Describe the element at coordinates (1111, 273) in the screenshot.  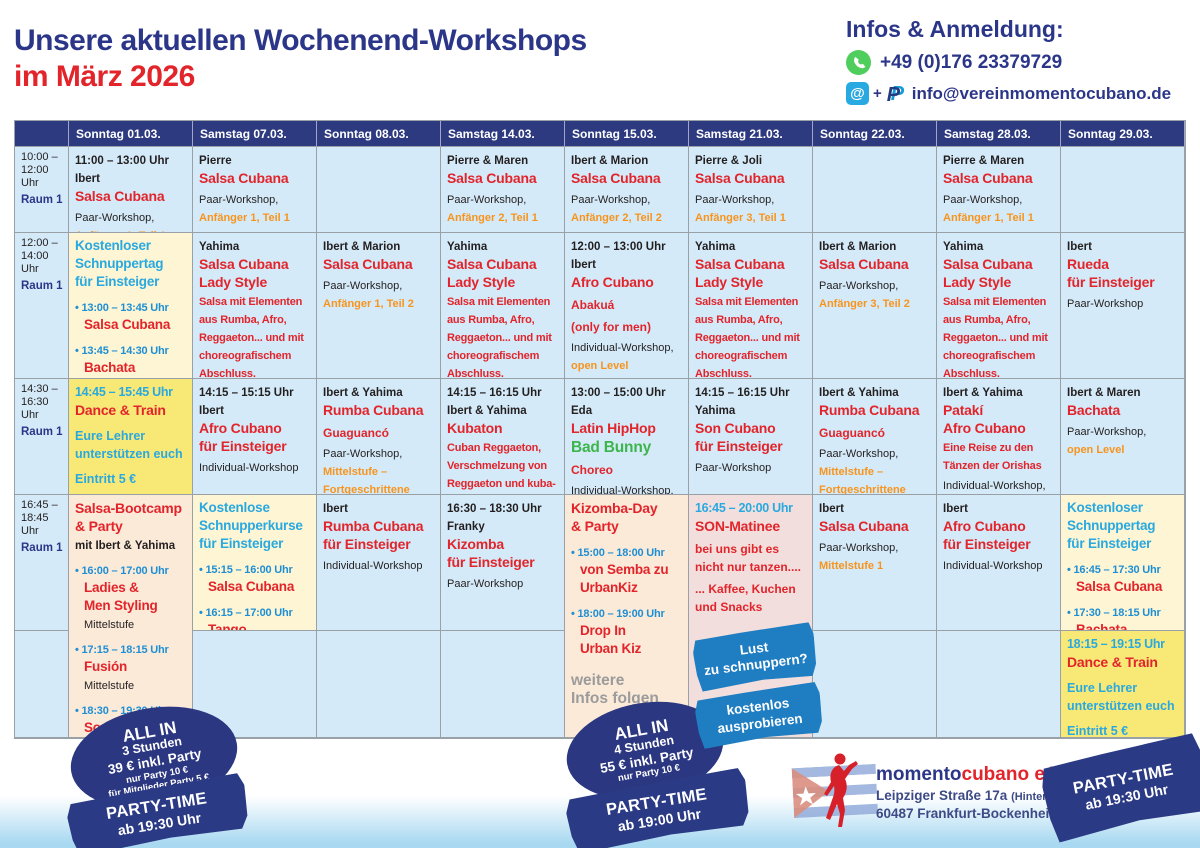
I see `workshop-title: Rueda für Einsteiger` at that location.